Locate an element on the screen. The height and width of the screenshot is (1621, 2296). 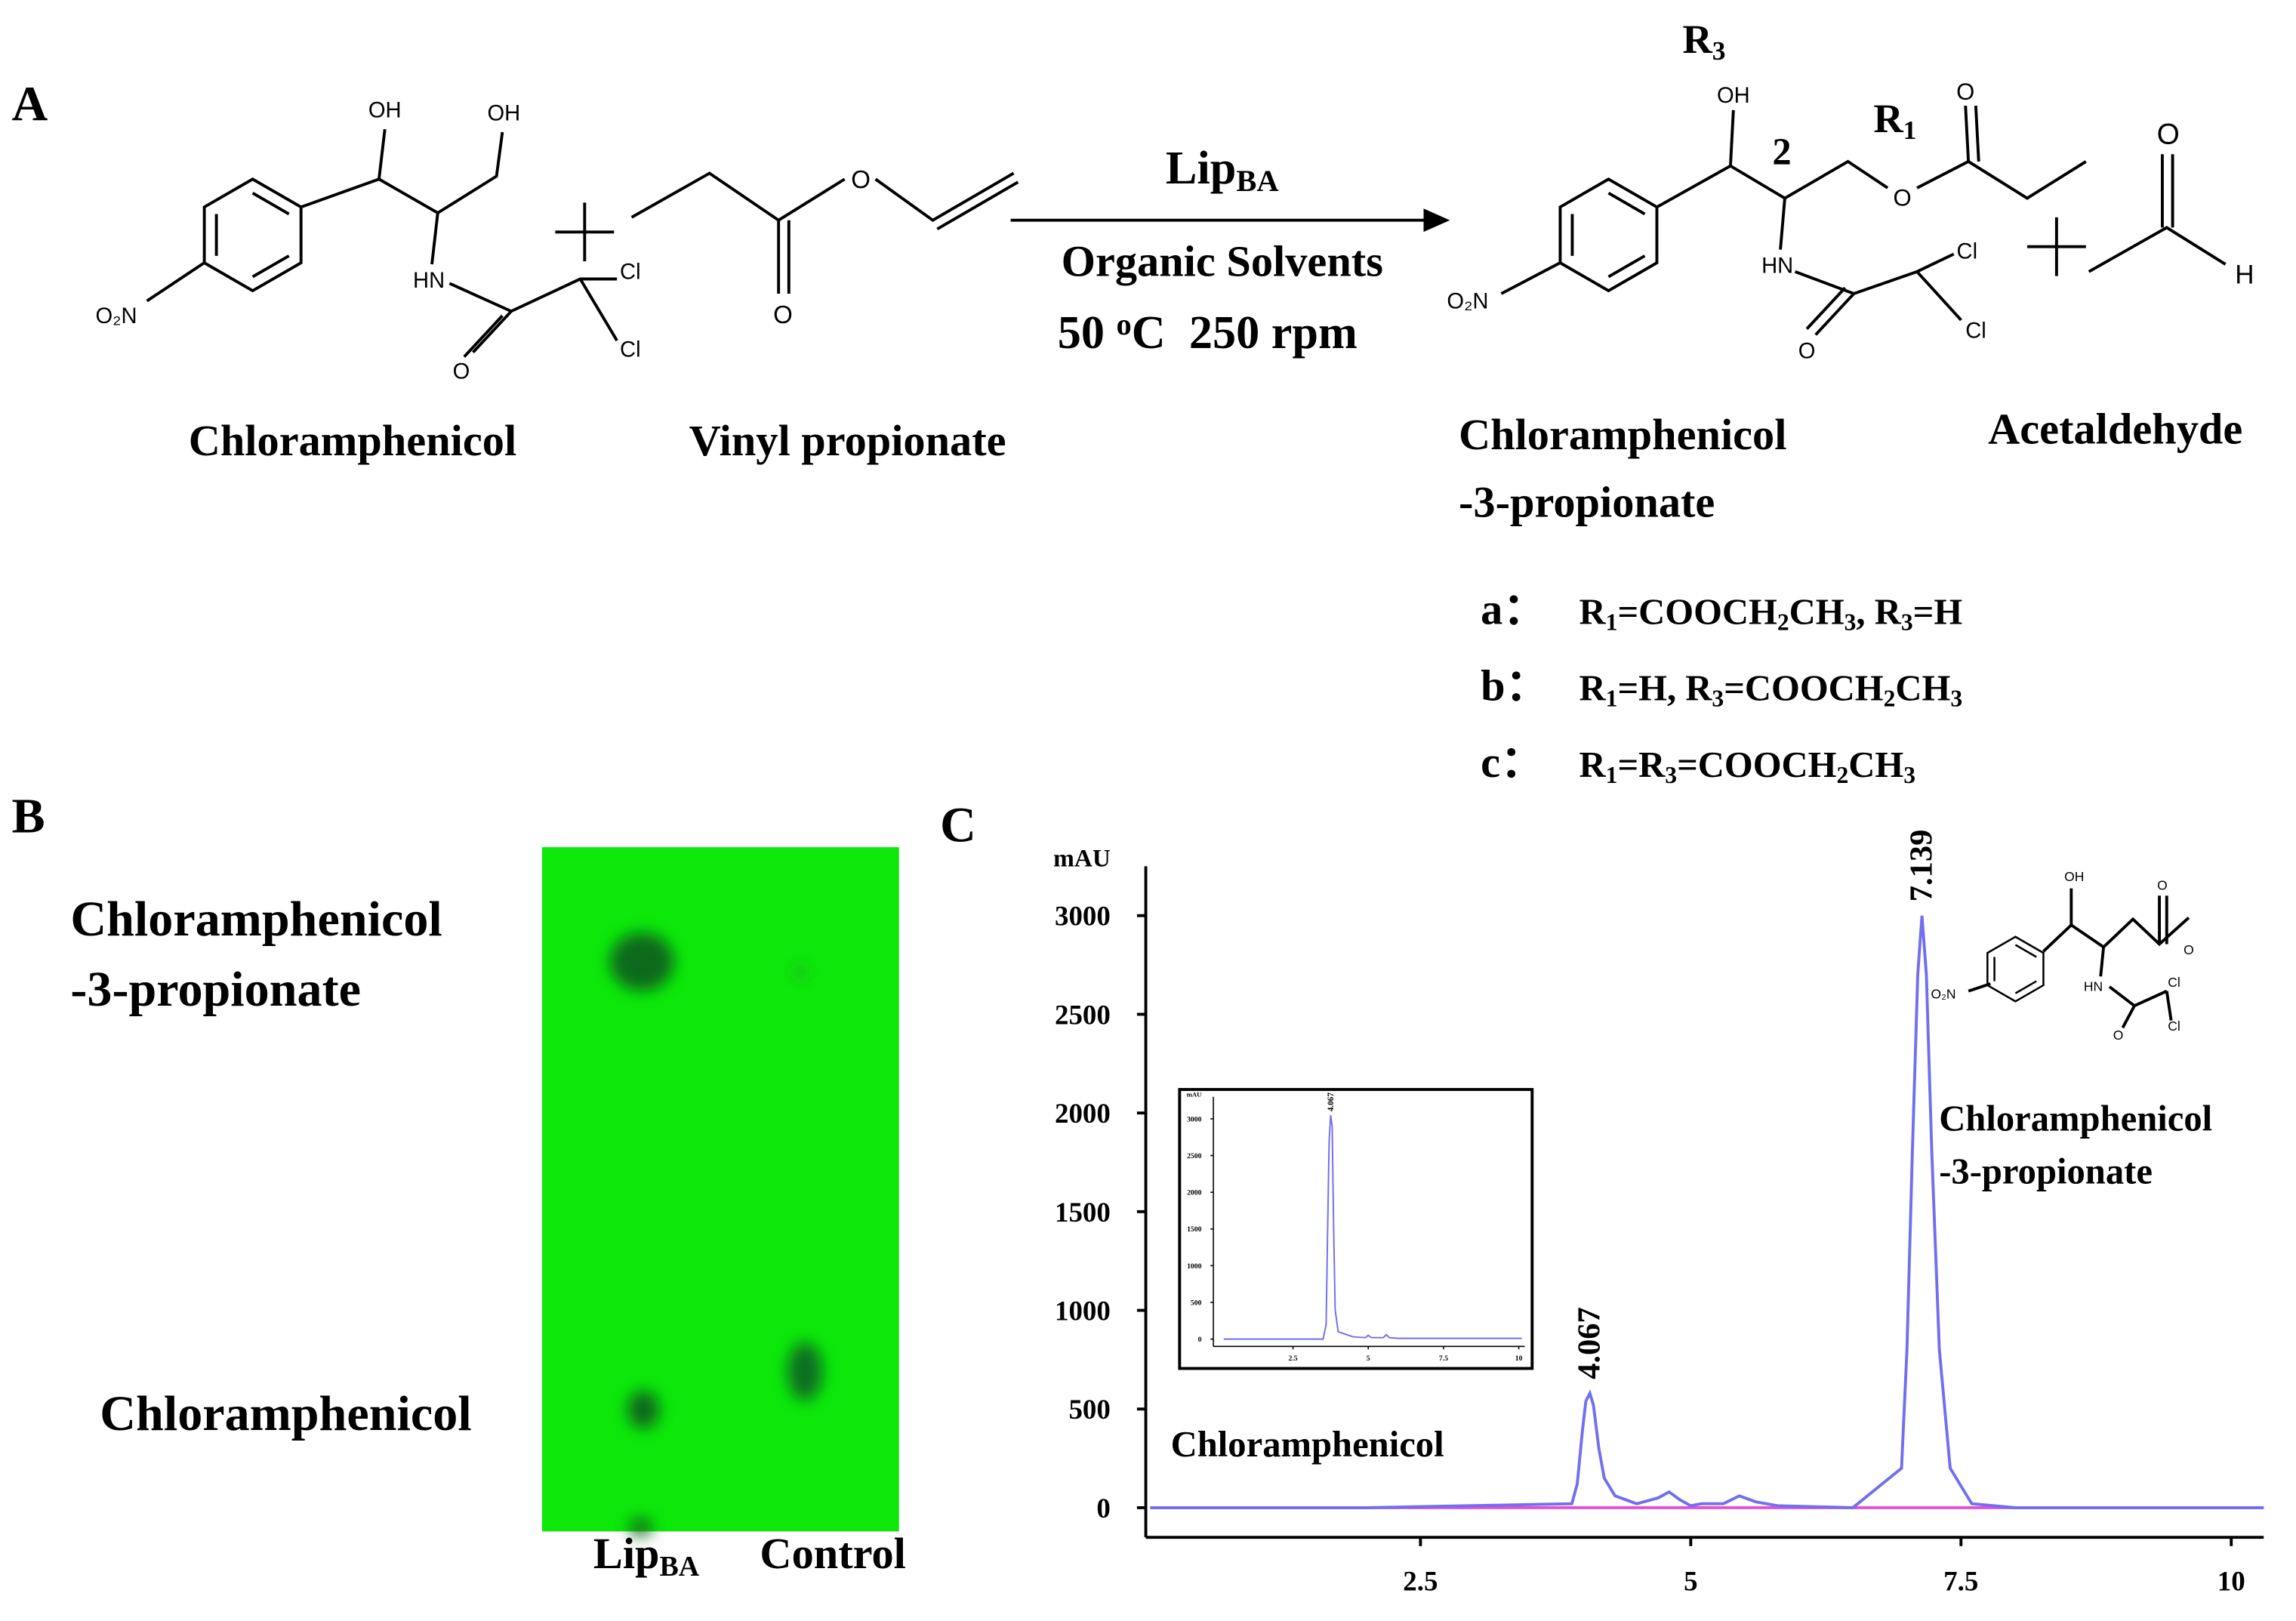
atom: HN is located at coordinates (1777, 266).